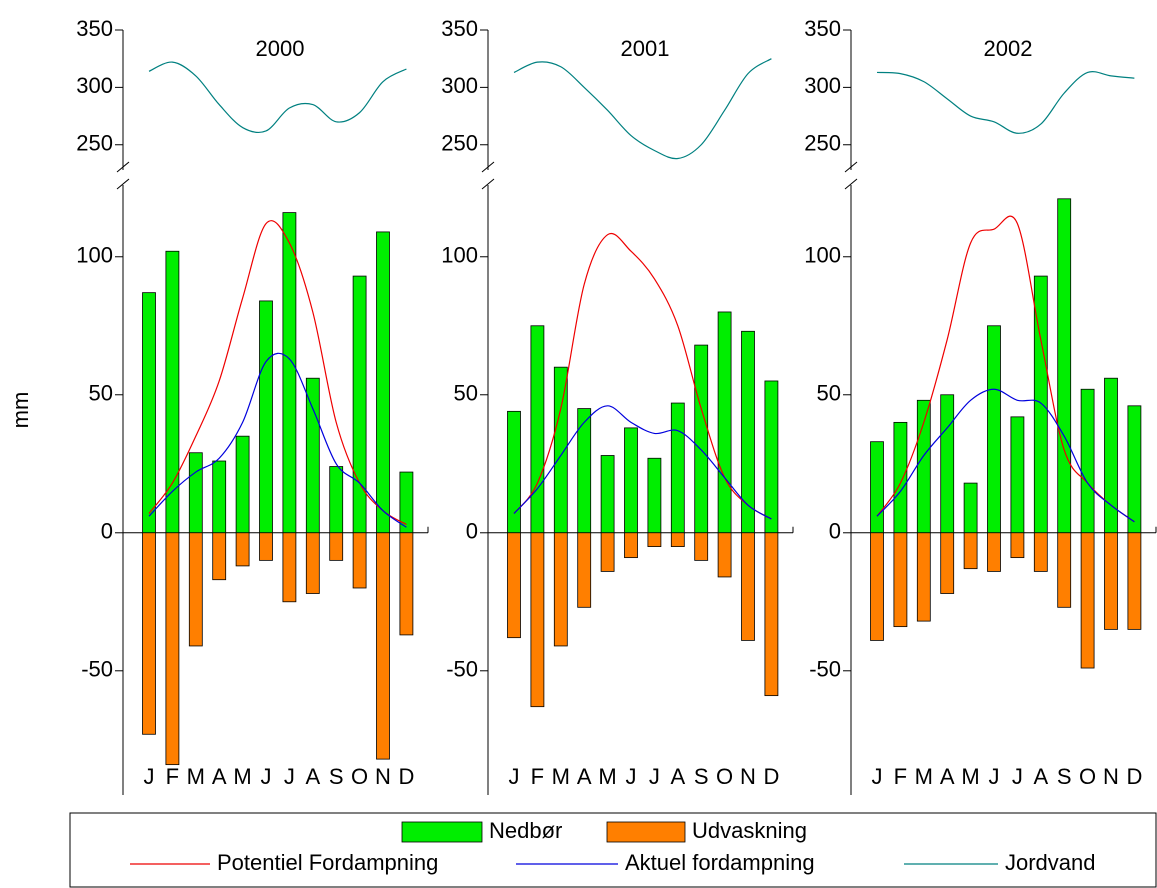  What do you see at coordinates (822, 143) in the screenshot?
I see `y2-tick-label: 250` at bounding box center [822, 143].